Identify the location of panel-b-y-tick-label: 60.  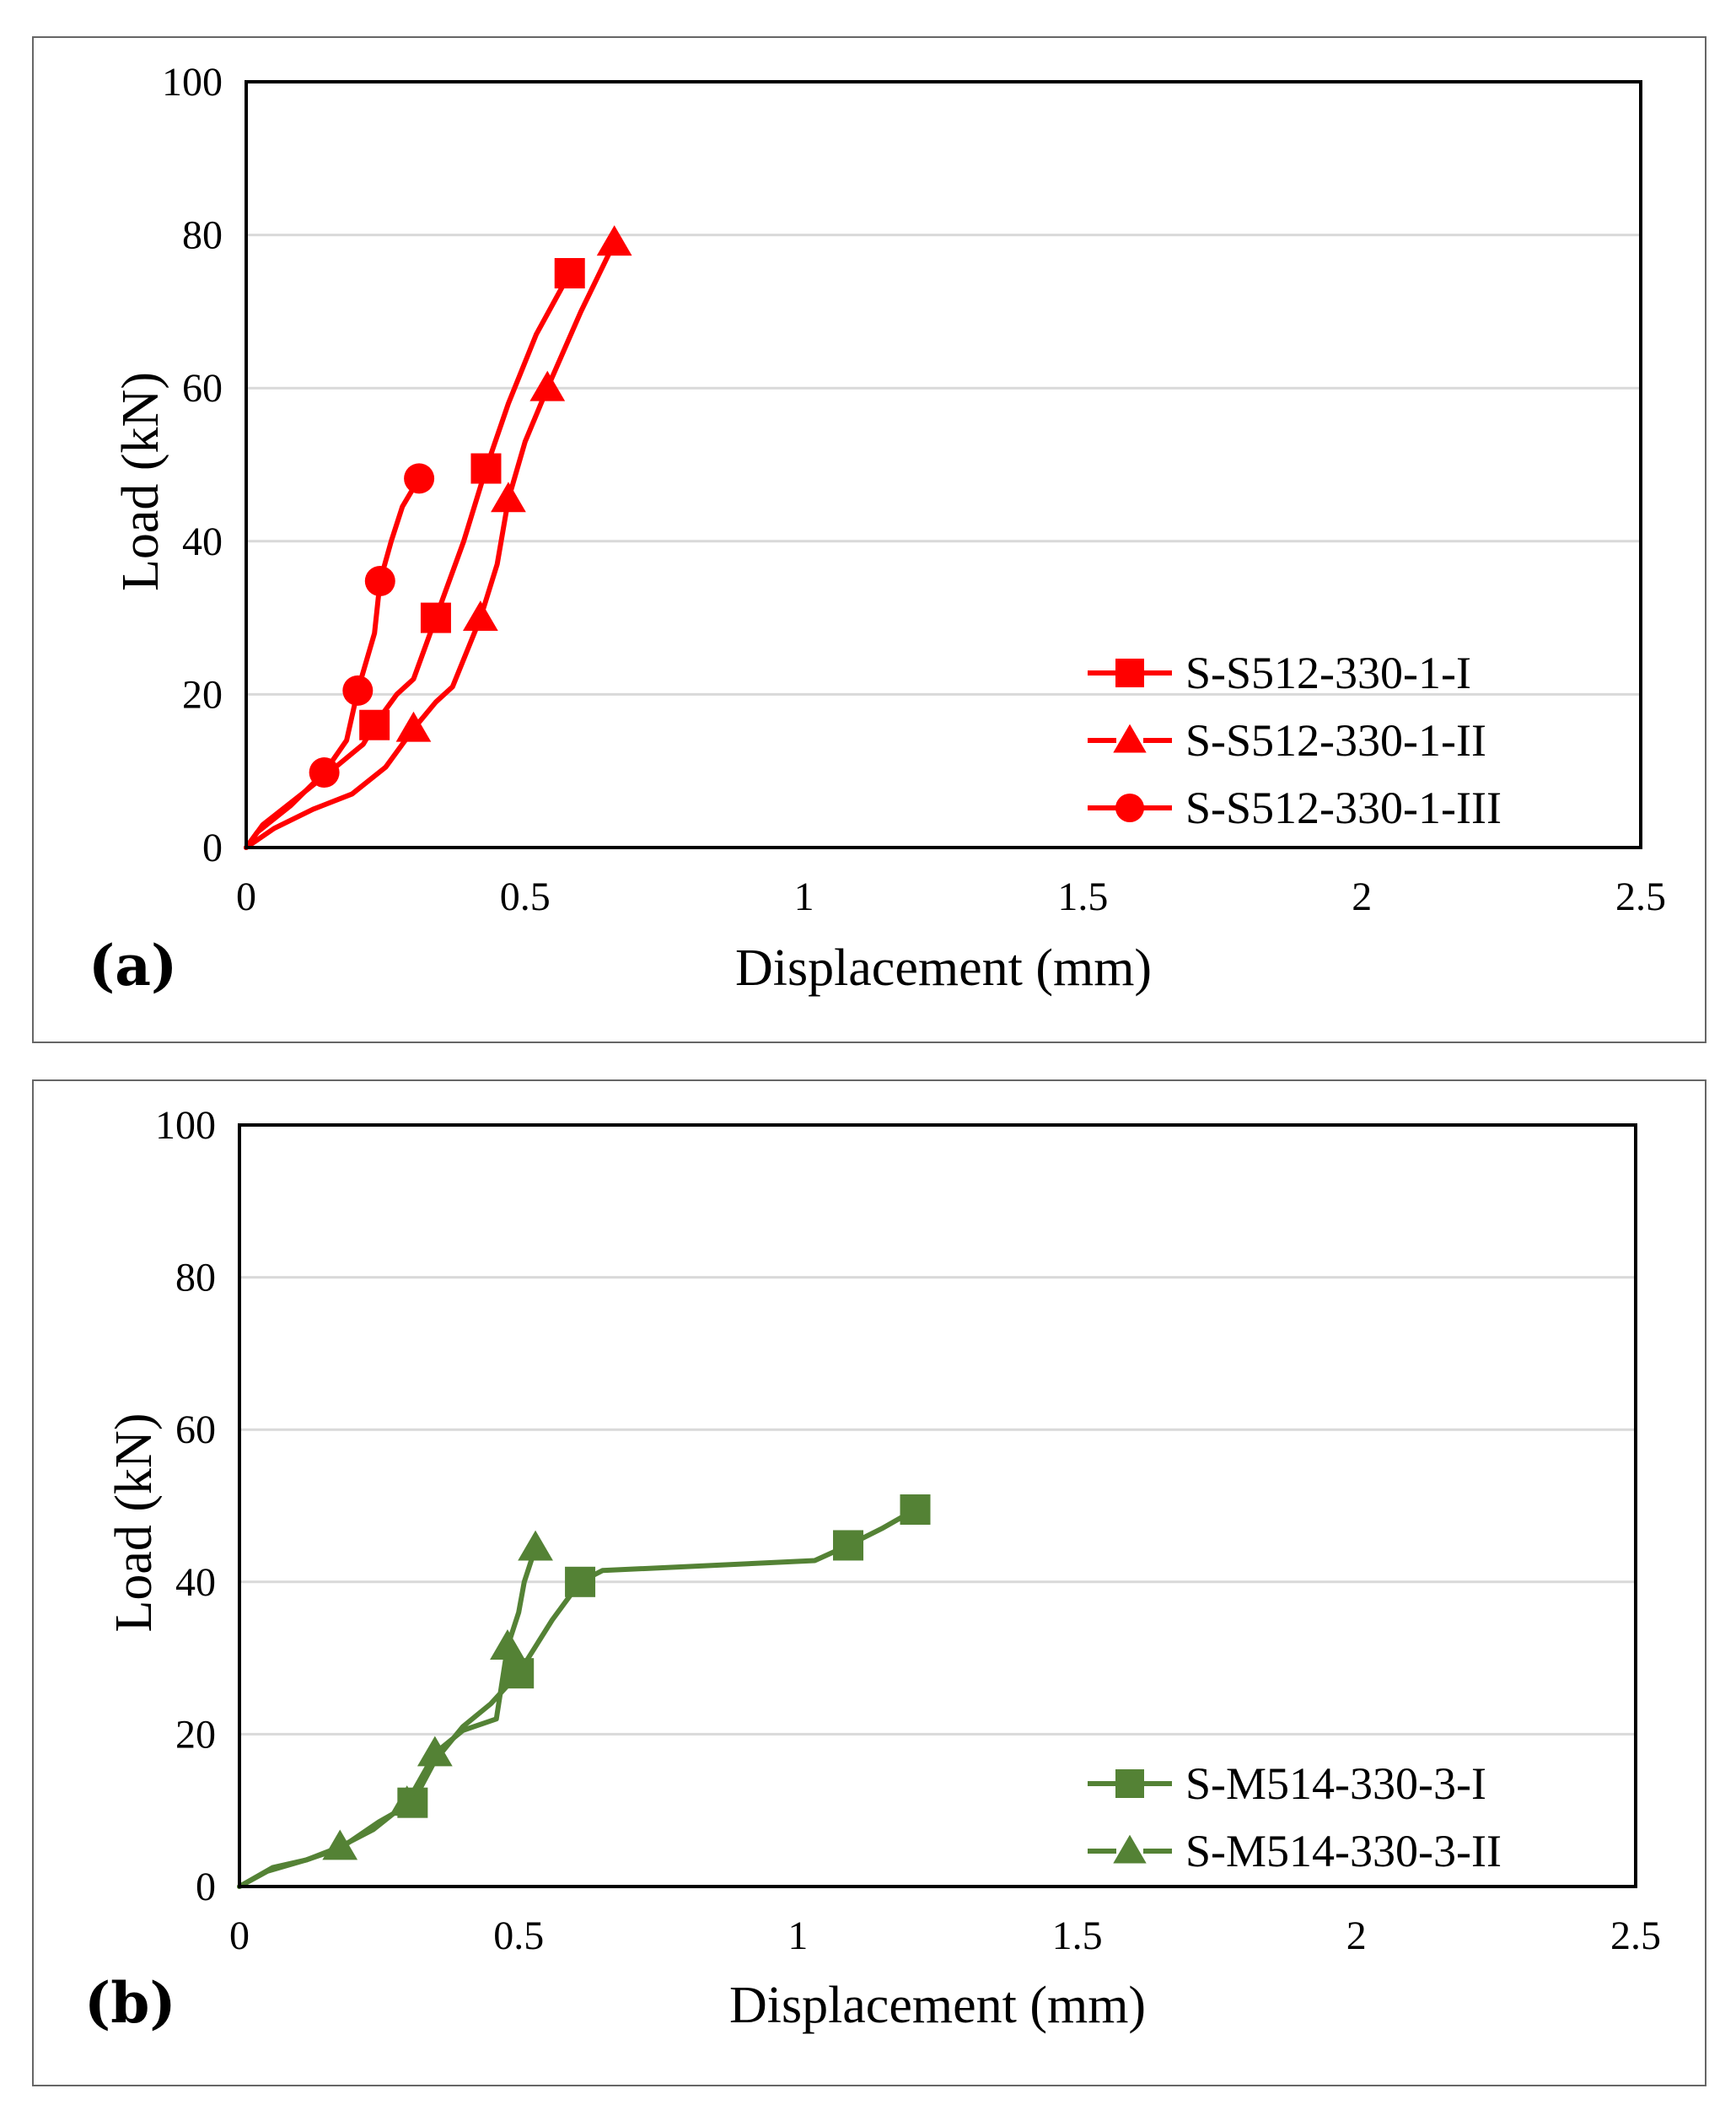
(195, 1430).